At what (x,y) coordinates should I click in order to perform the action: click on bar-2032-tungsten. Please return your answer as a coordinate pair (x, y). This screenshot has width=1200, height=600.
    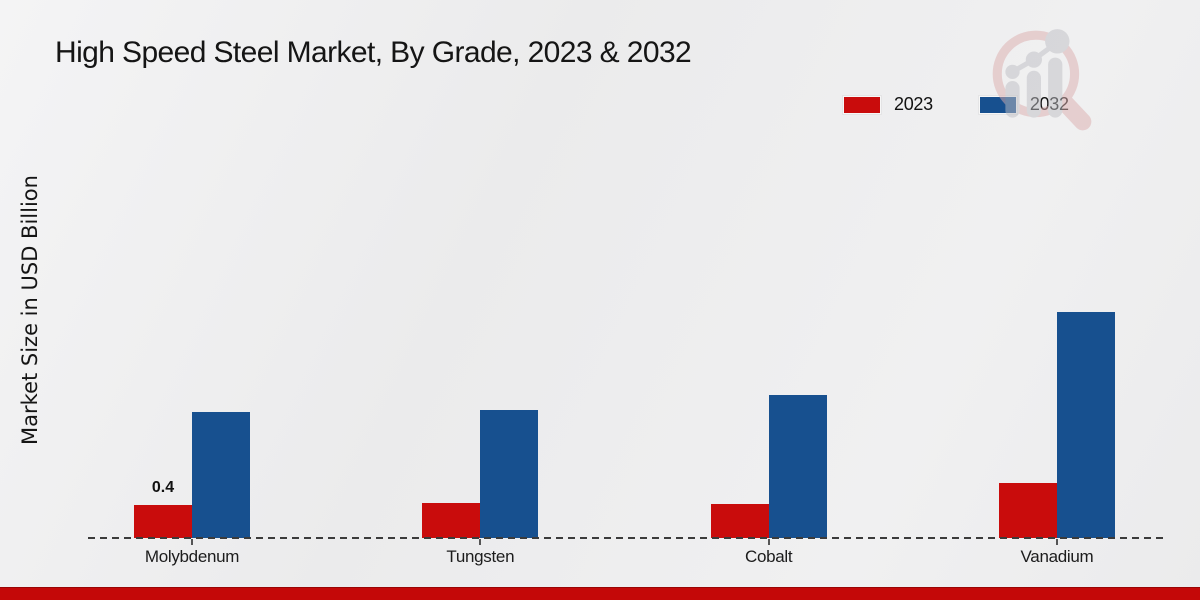
    Looking at the image, I should click on (509, 474).